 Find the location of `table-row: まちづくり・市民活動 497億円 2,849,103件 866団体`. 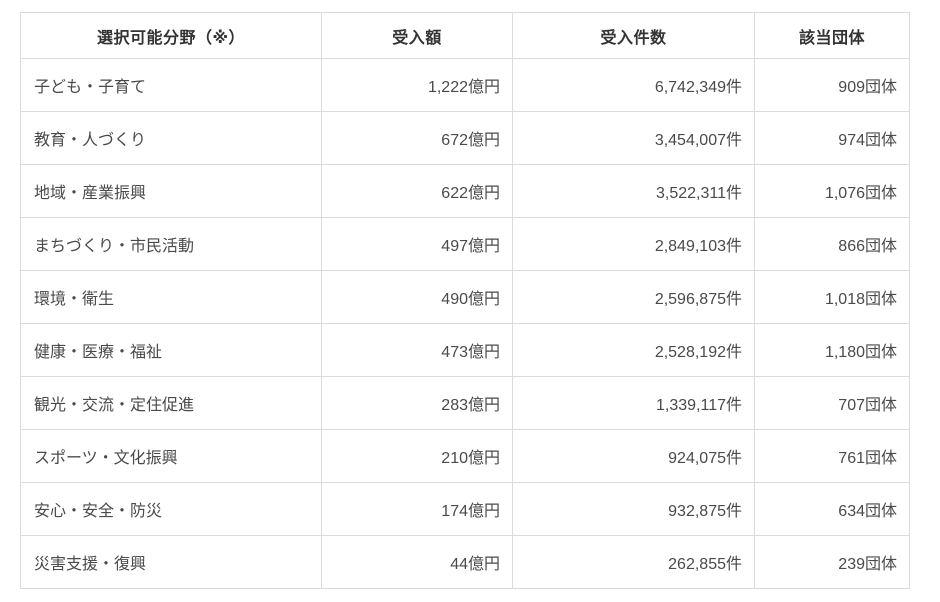

table-row: まちづくり・市民活動 497億円 2,849,103件 866団体 is located at coordinates (465, 244).